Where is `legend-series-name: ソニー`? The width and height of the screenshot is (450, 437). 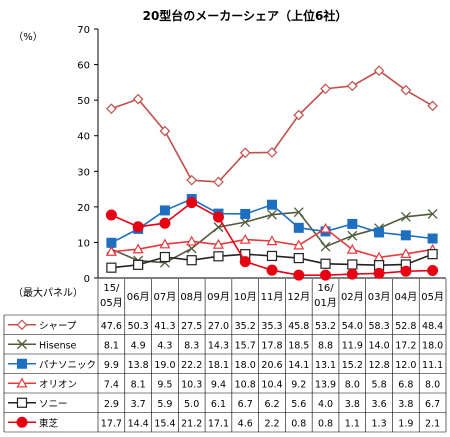
legend-series-name: ソニー is located at coordinates (53, 404).